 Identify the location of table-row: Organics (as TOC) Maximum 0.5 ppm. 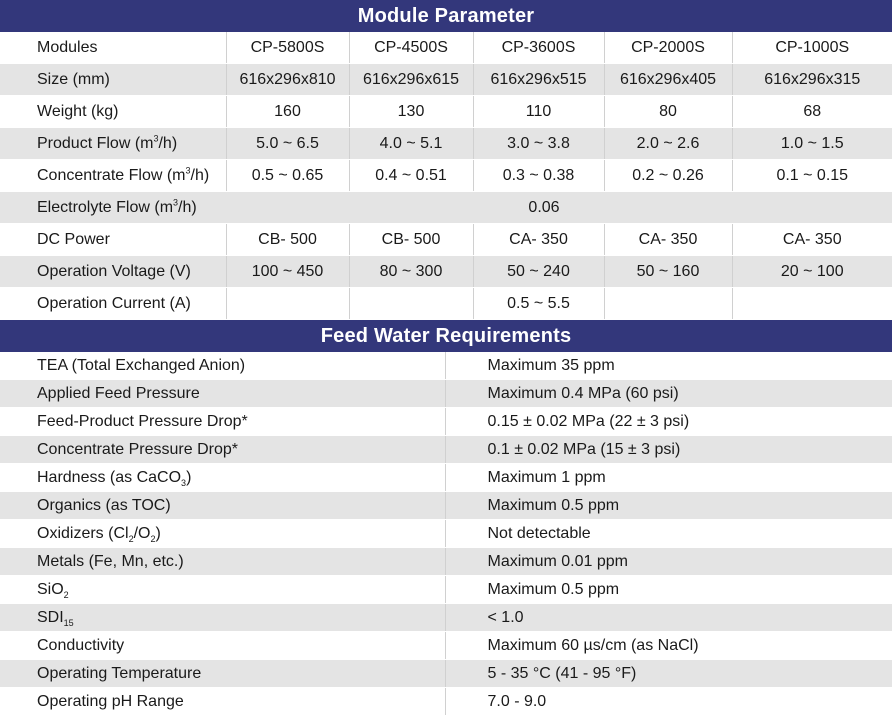
(446, 505).